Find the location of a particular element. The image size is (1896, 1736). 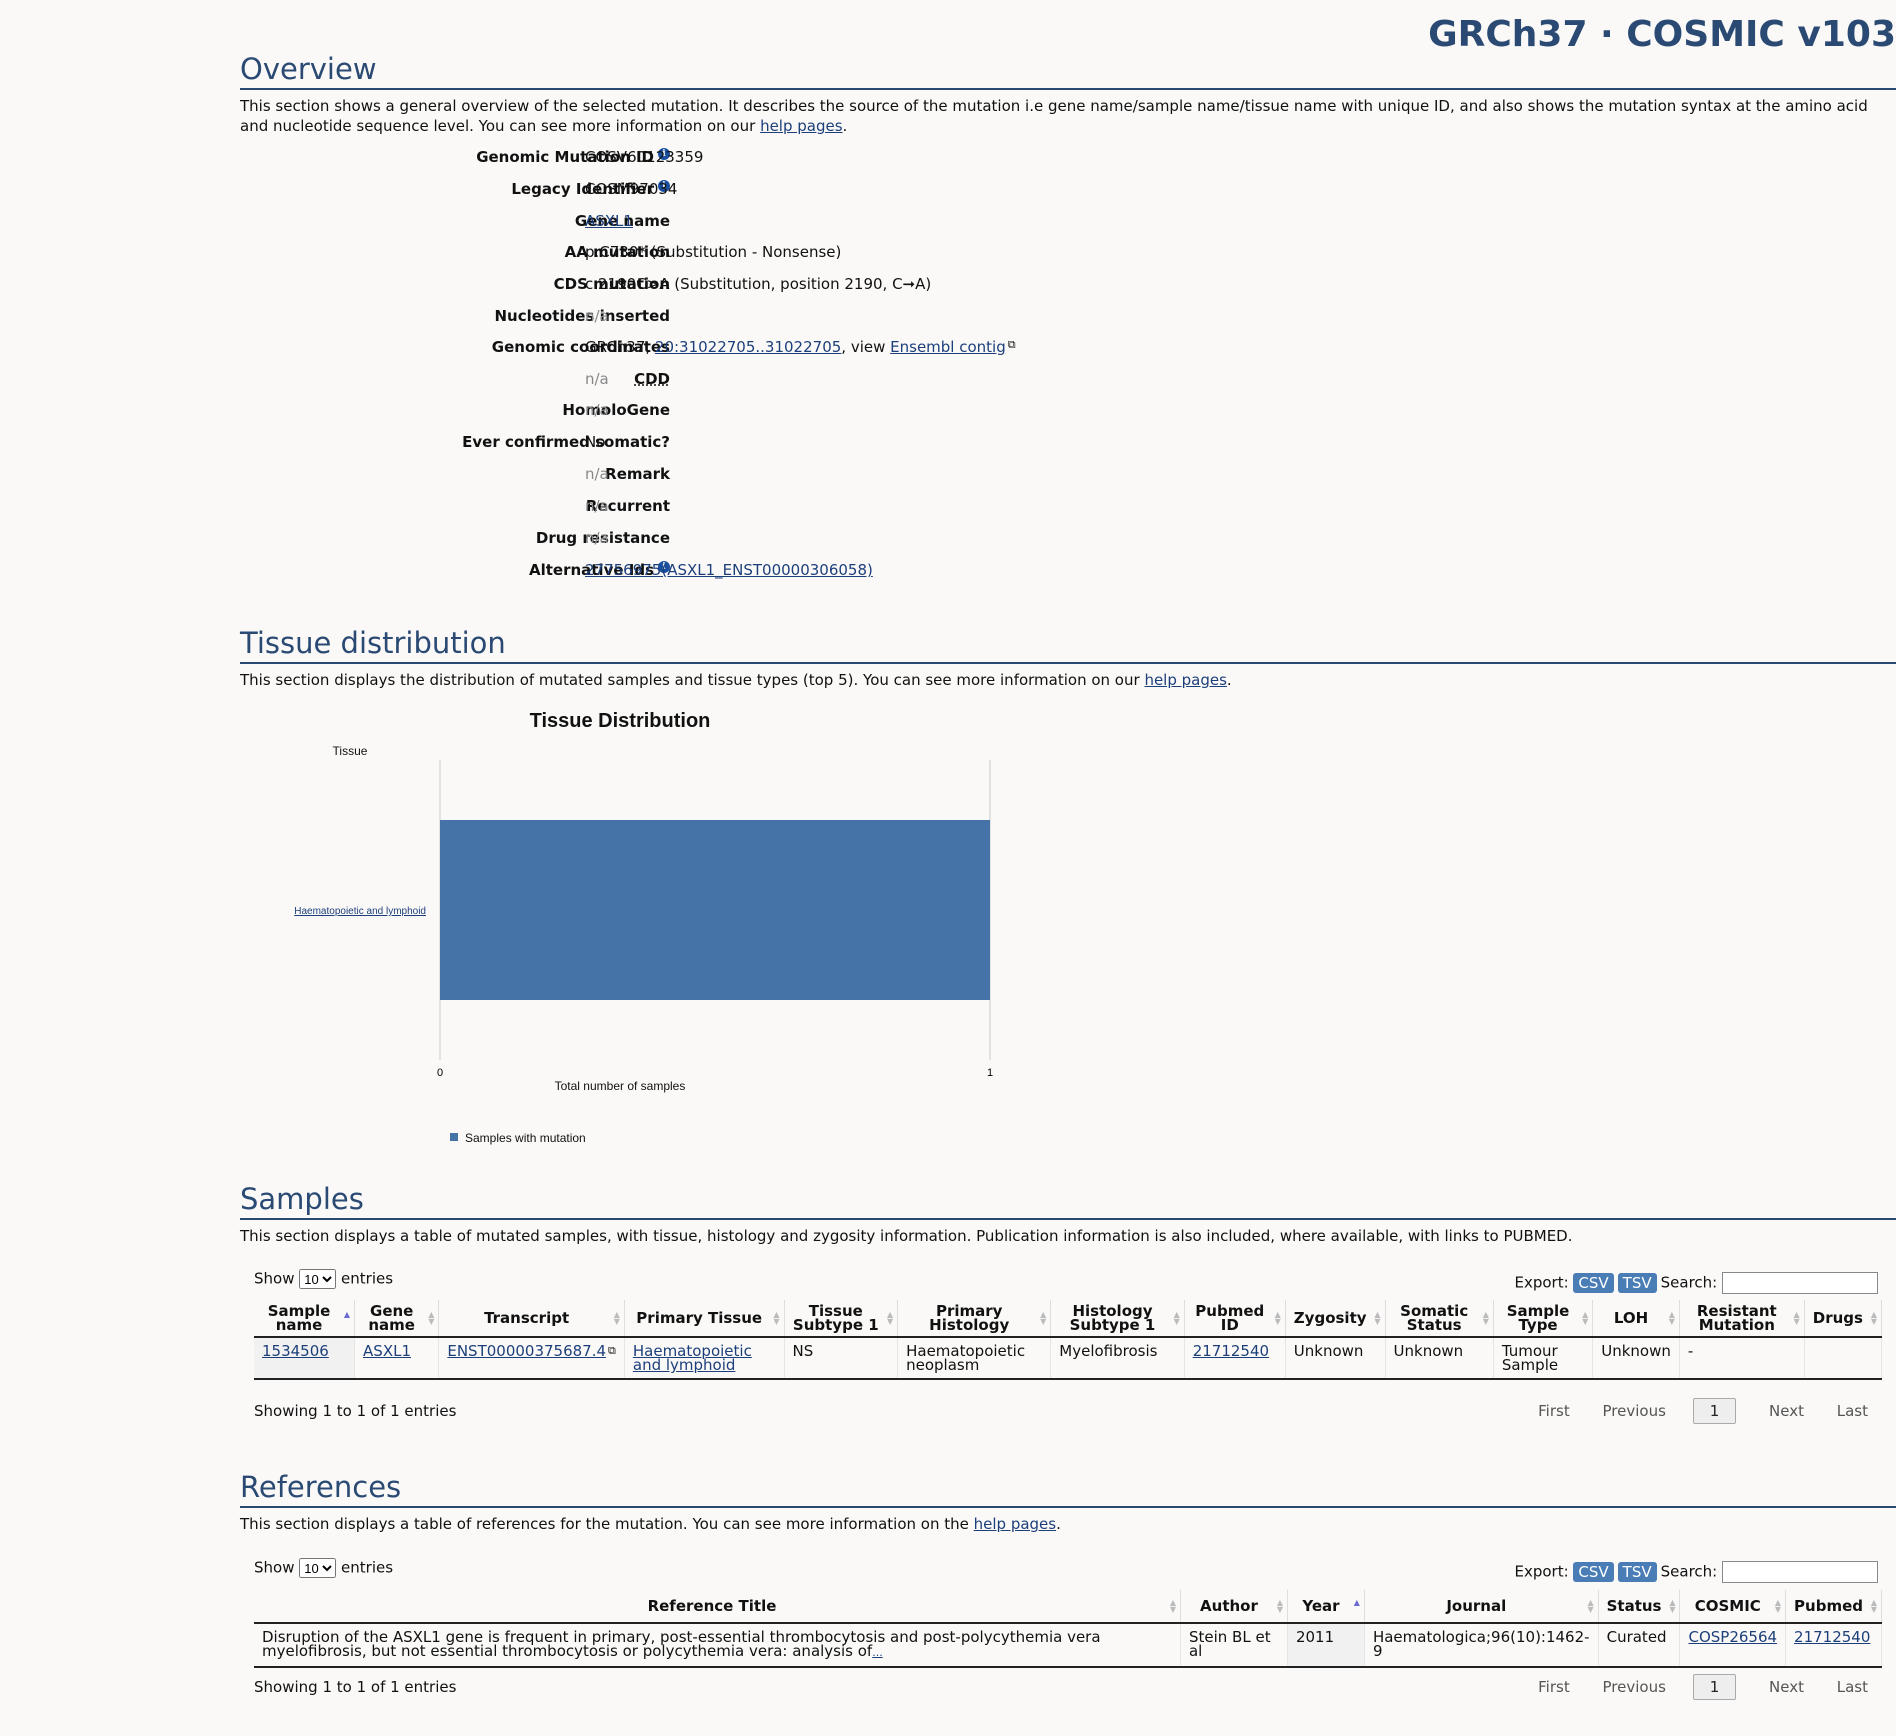

row-nucleotides-inserted: Nucleotides inserted n/a is located at coordinates (740, 317).